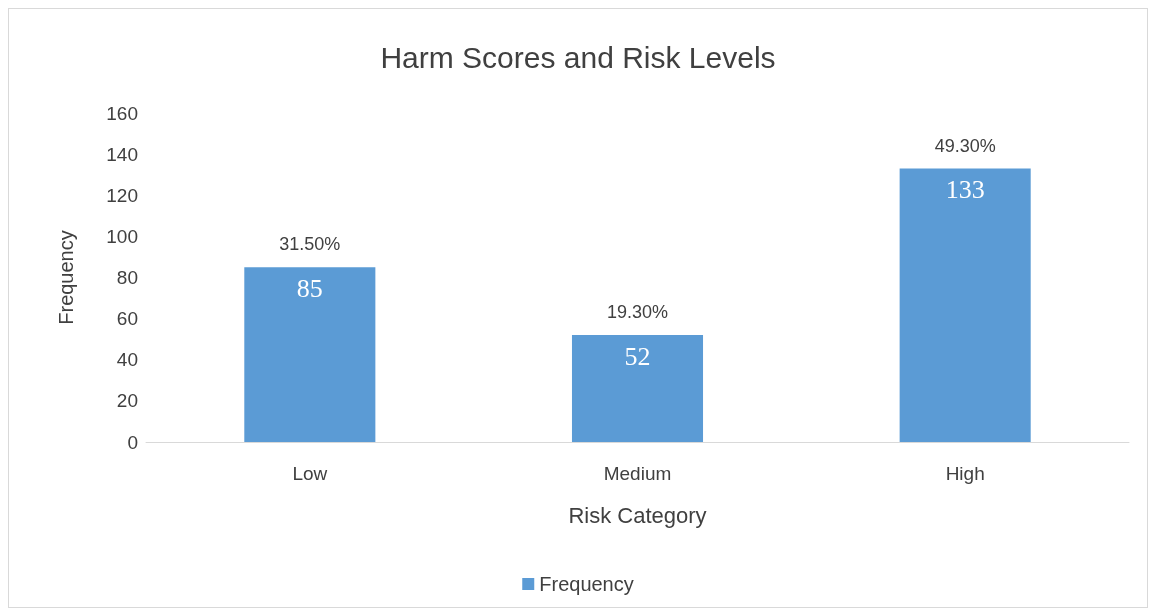  I want to click on annotation: 19.30%, so click(637, 312).